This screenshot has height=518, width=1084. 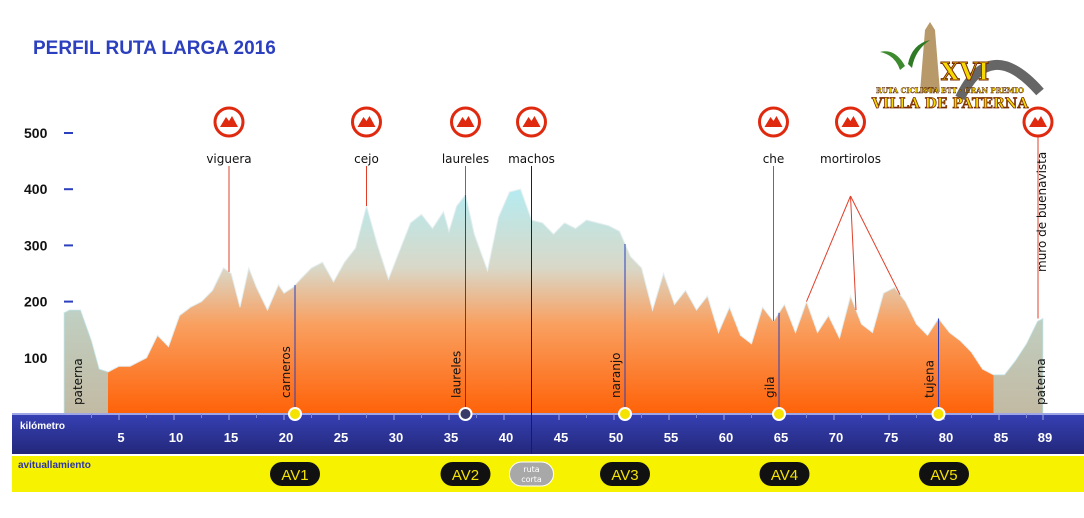 I want to click on climb-label: machos, so click(x=531, y=159).